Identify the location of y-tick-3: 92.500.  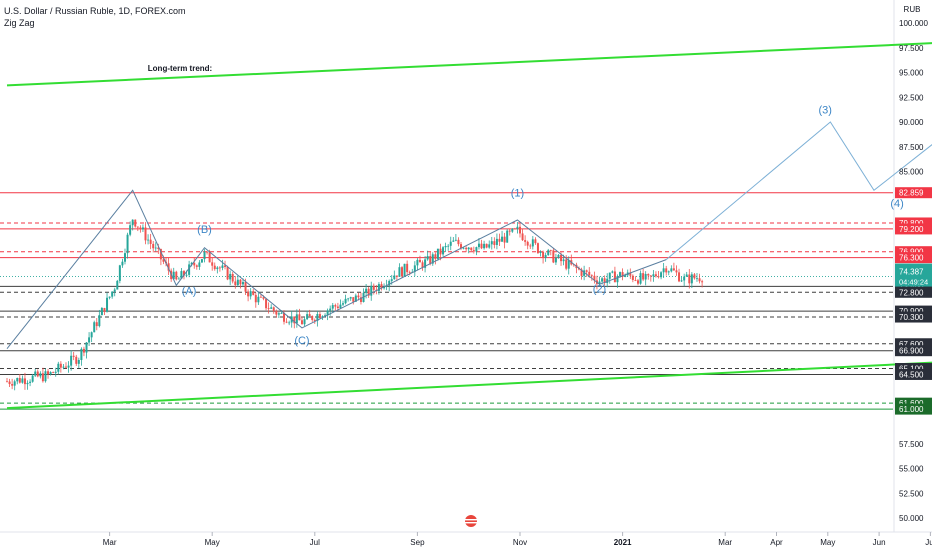
(911, 97).